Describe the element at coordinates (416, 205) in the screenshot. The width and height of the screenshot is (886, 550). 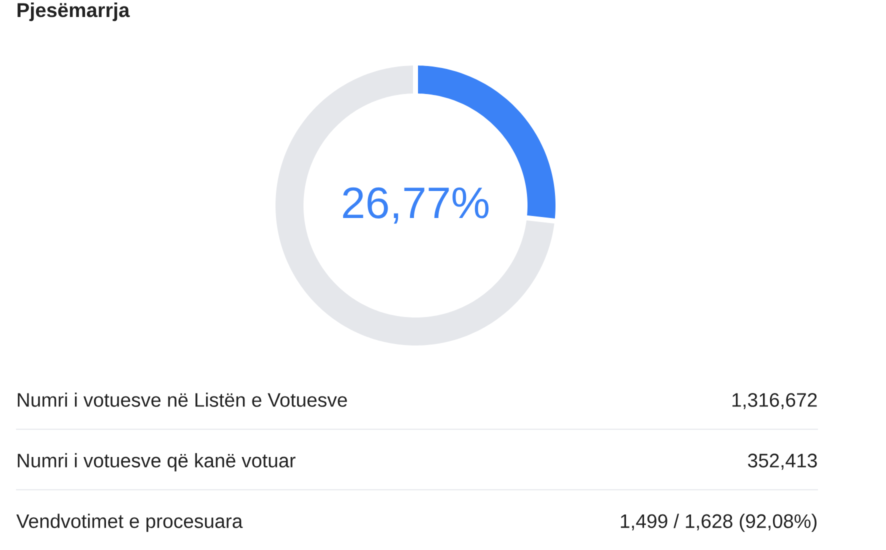
I see `data-label: 26,77%` at that location.